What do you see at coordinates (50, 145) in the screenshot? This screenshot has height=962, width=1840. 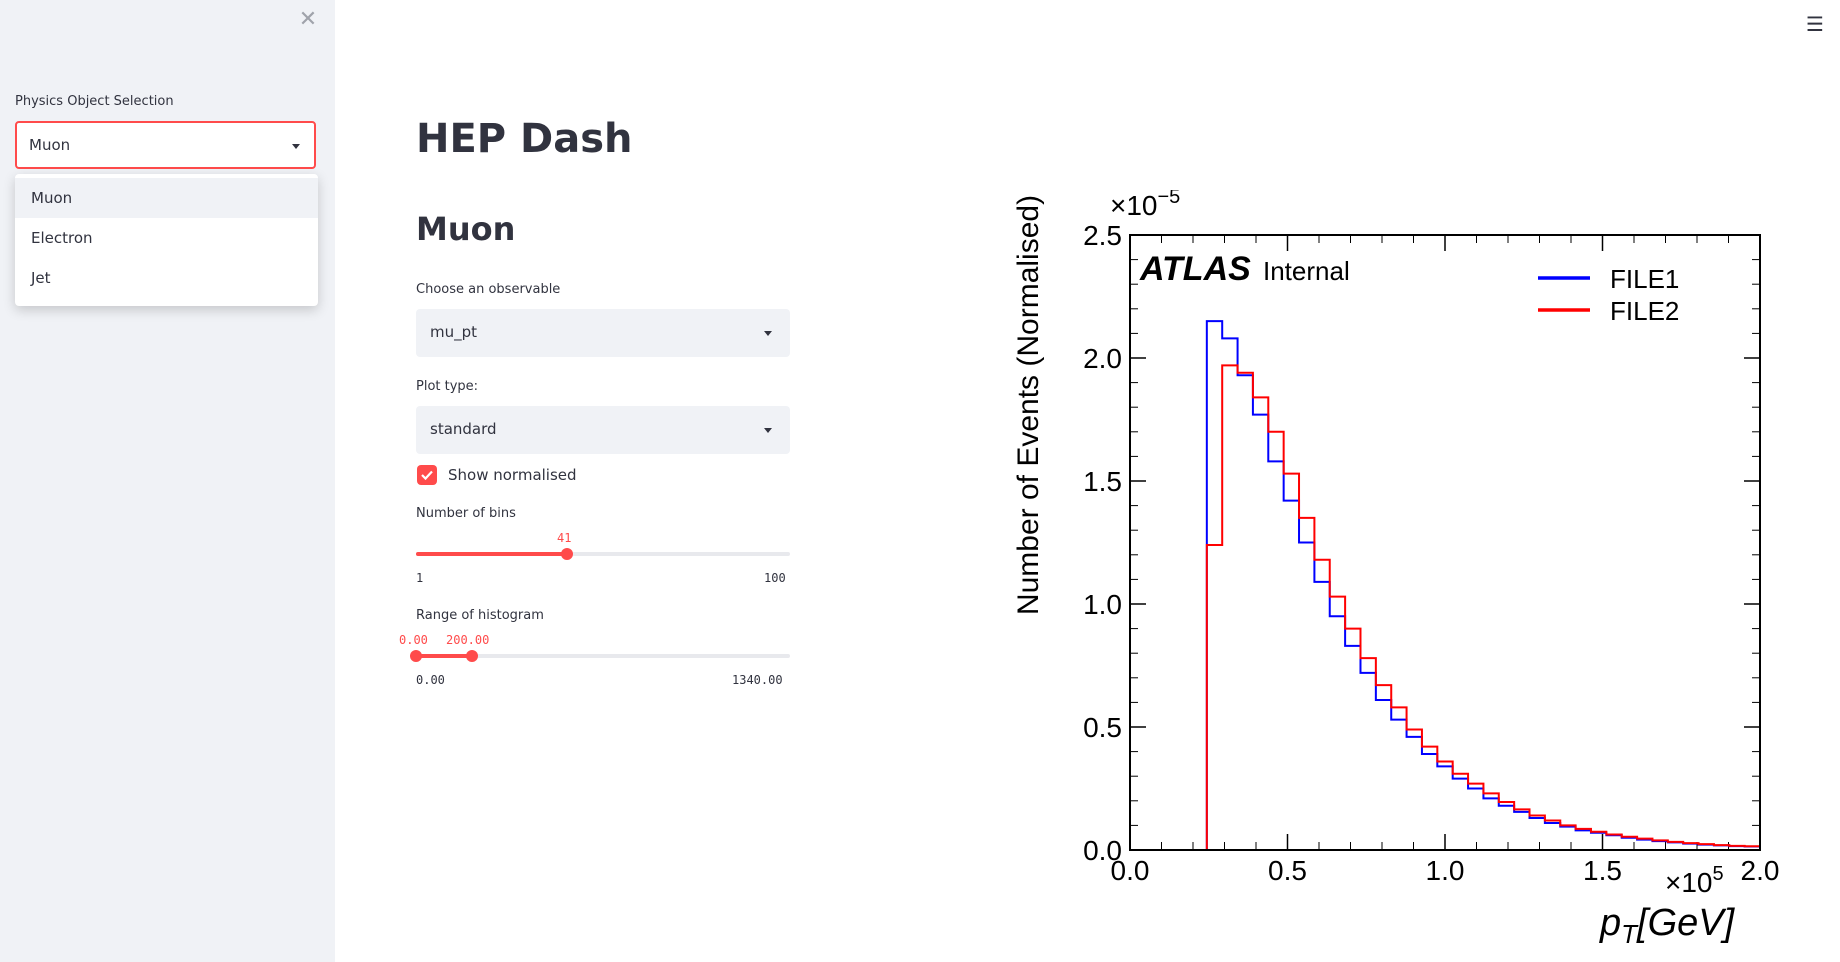 I see `physics-object-selected-value: Muon` at bounding box center [50, 145].